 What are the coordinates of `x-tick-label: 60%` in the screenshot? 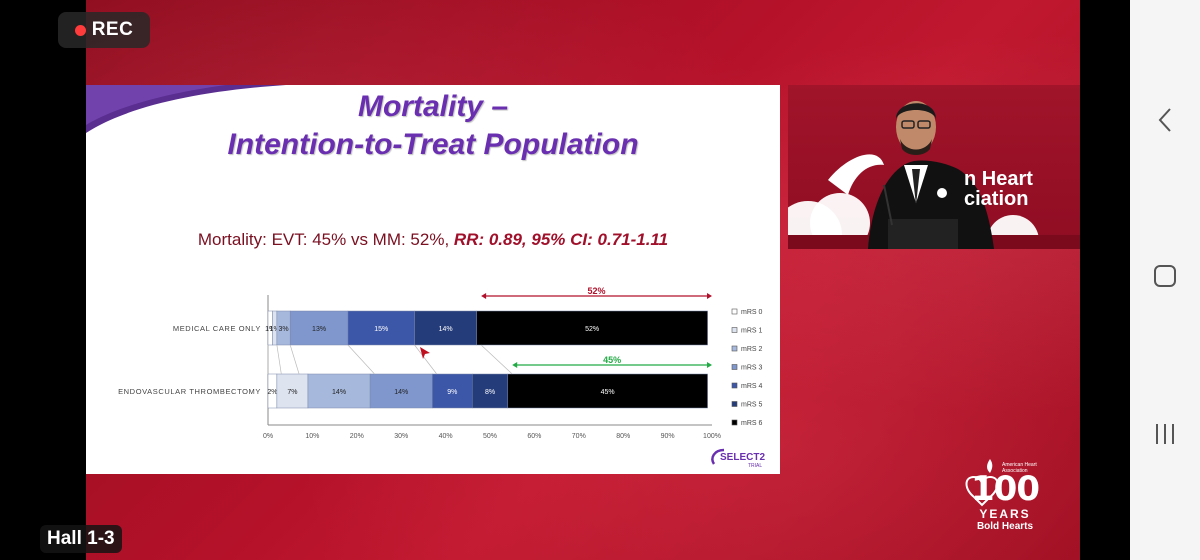 It's located at (534, 436).